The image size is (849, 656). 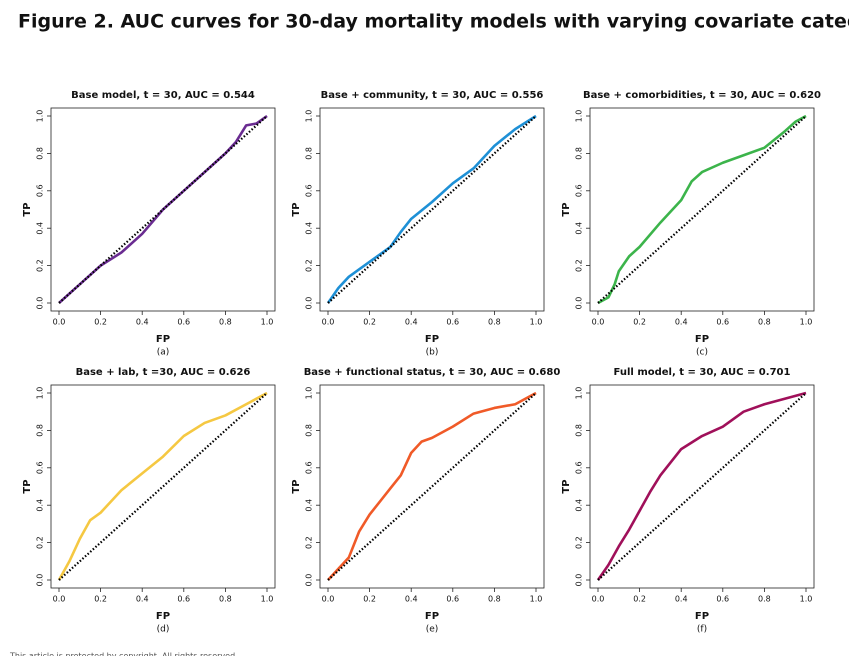 I want to click on subplot-caption: (c), so click(x=702, y=353).